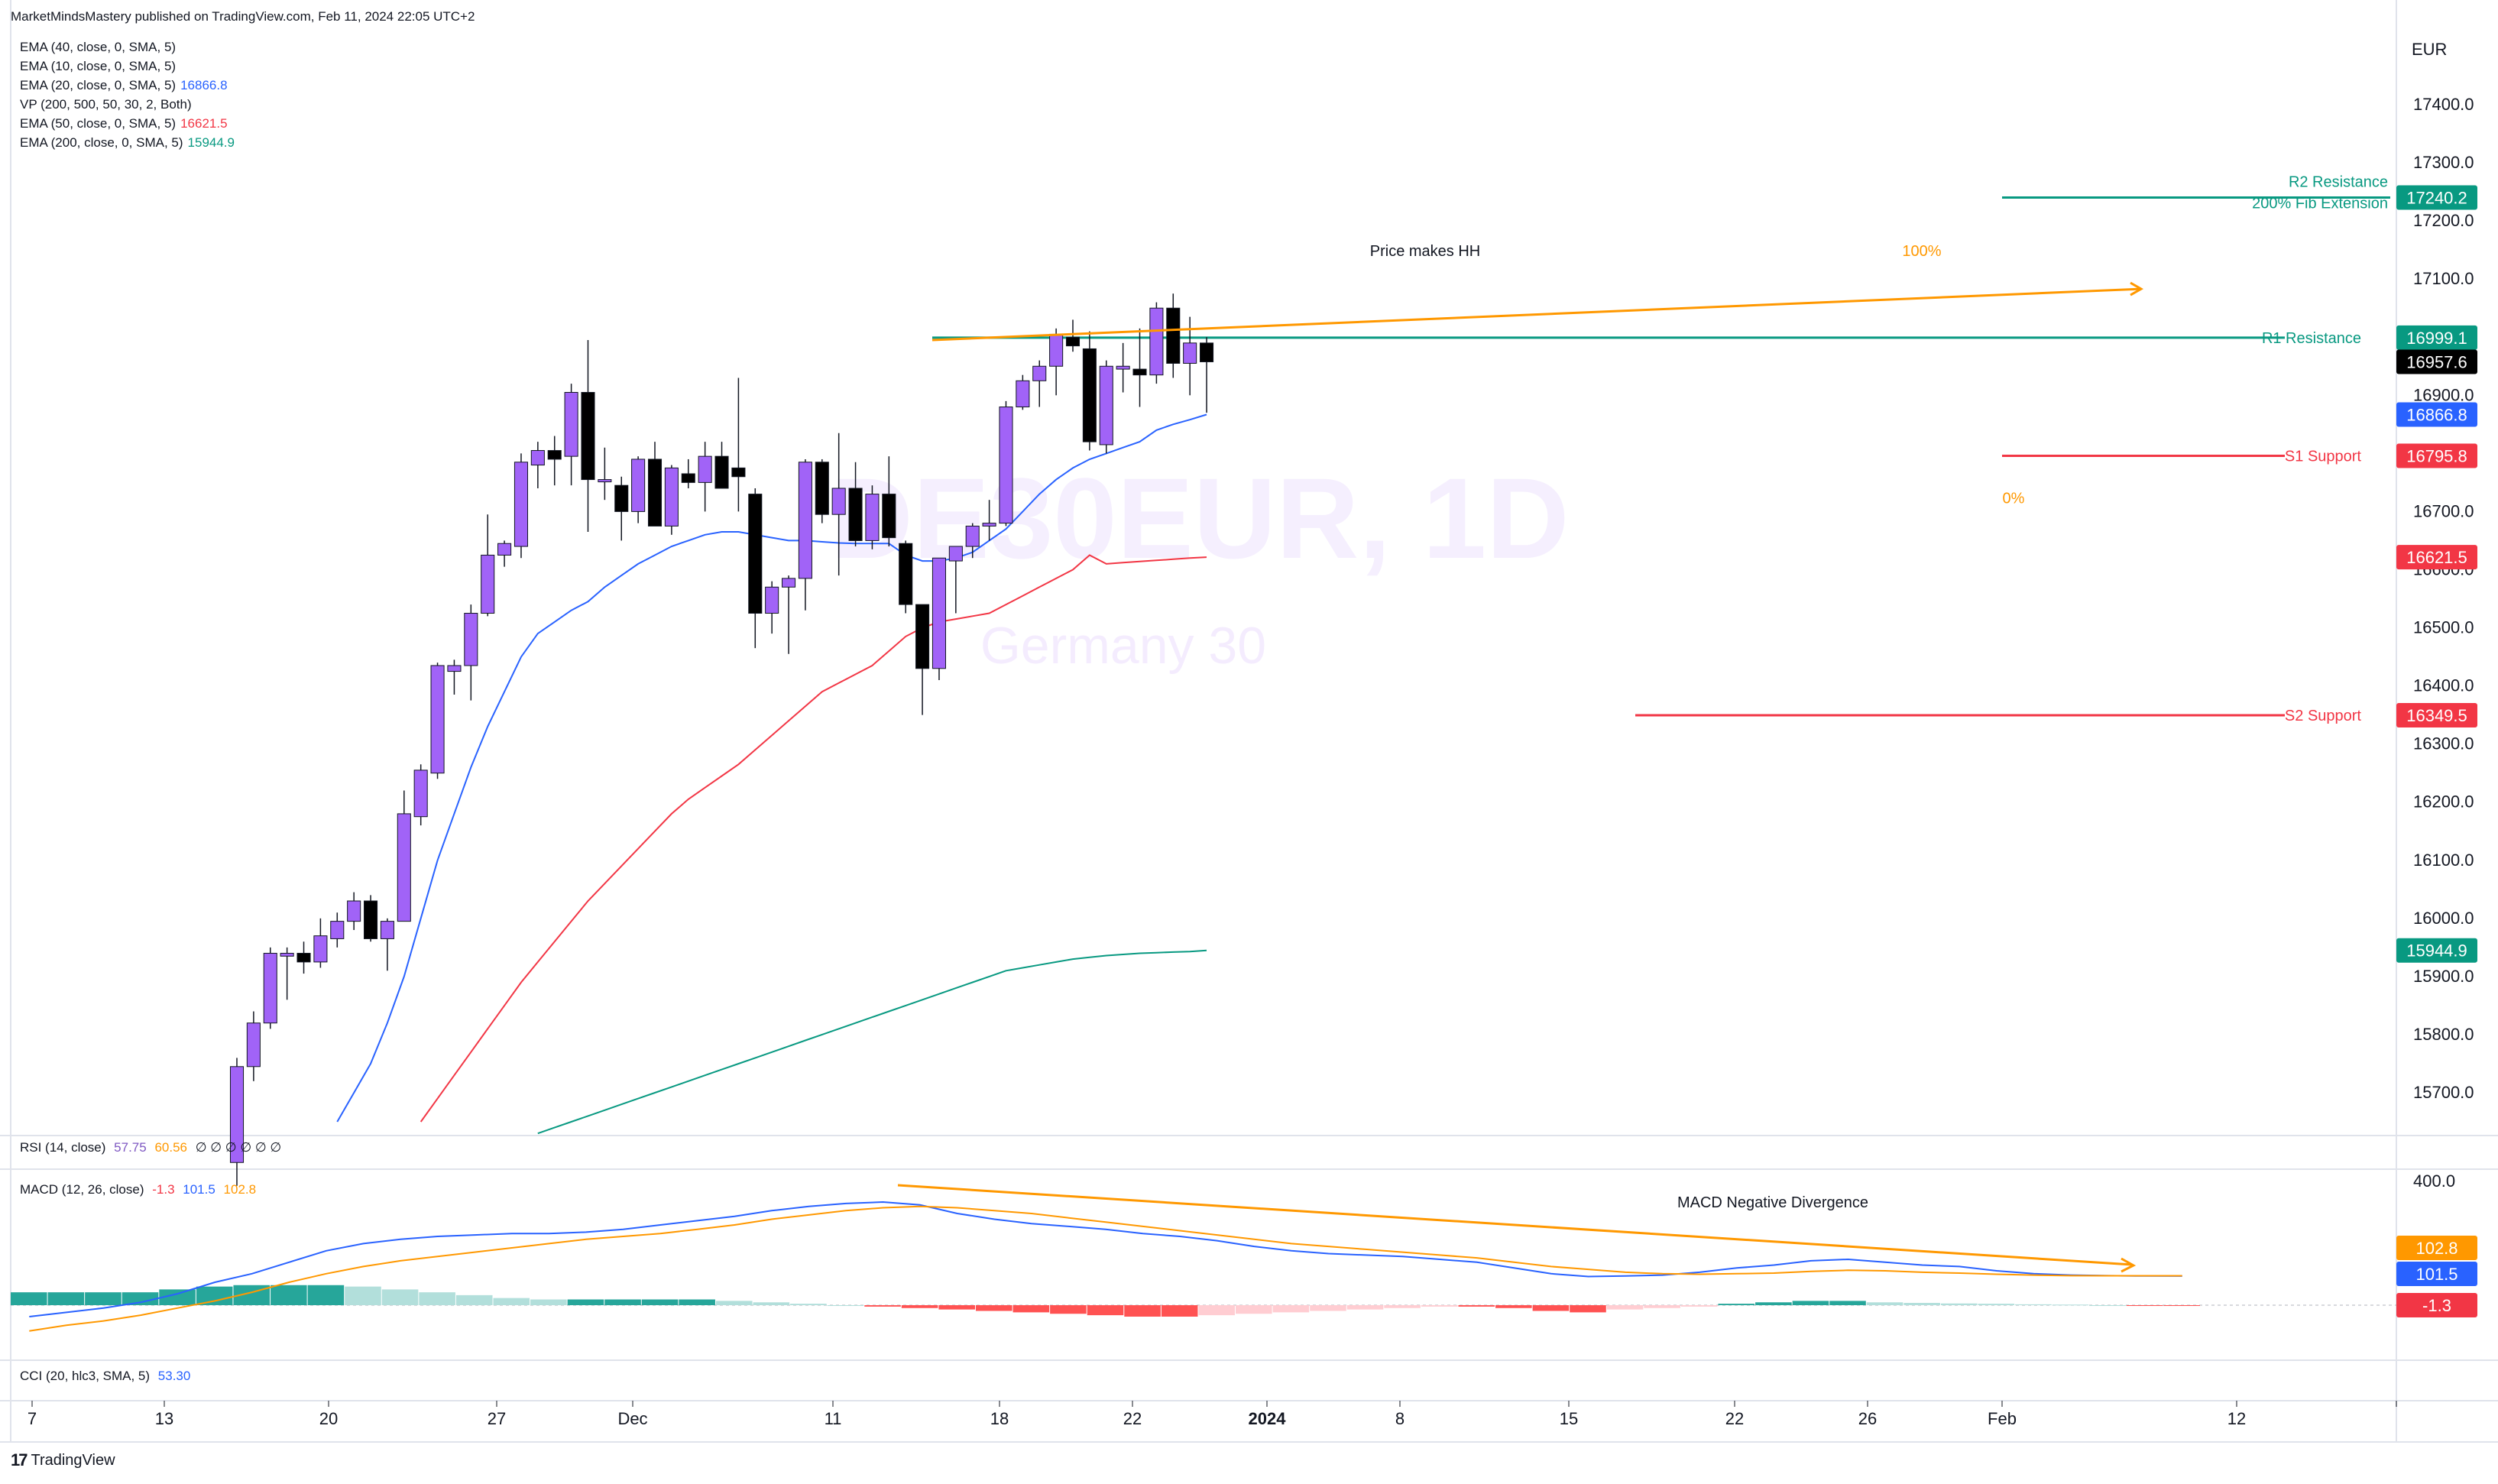 This screenshot has width=2498, height=1484. I want to click on r1-resistance-label: R1 Resistance, so click(2311, 339).